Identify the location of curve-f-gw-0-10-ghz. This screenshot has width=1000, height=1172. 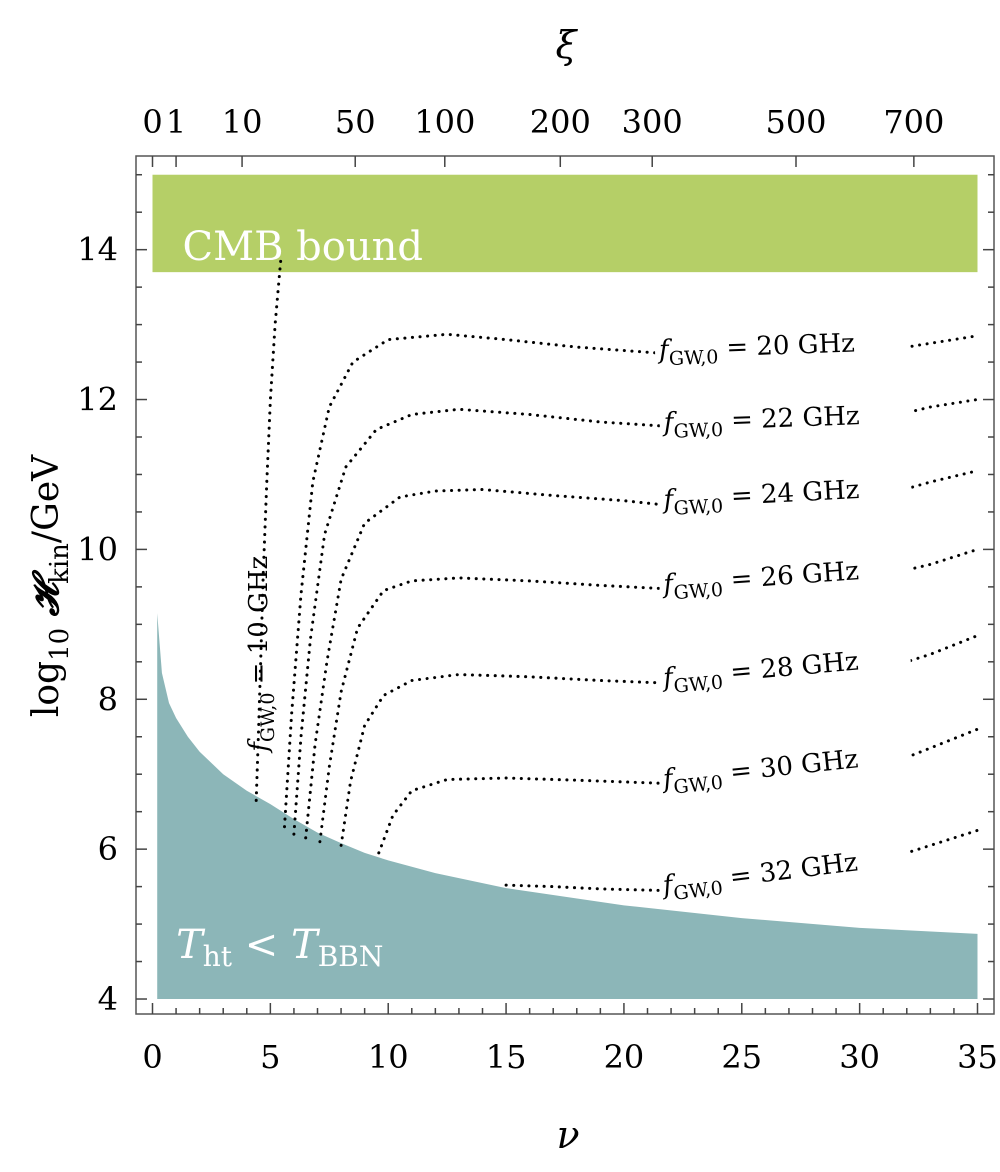
(268, 528).